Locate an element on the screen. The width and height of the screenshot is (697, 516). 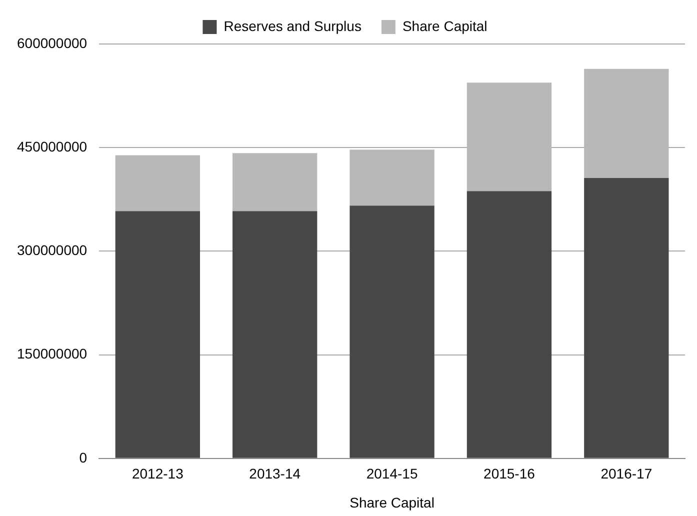
x-axis-title: Share Capital is located at coordinates (392, 502).